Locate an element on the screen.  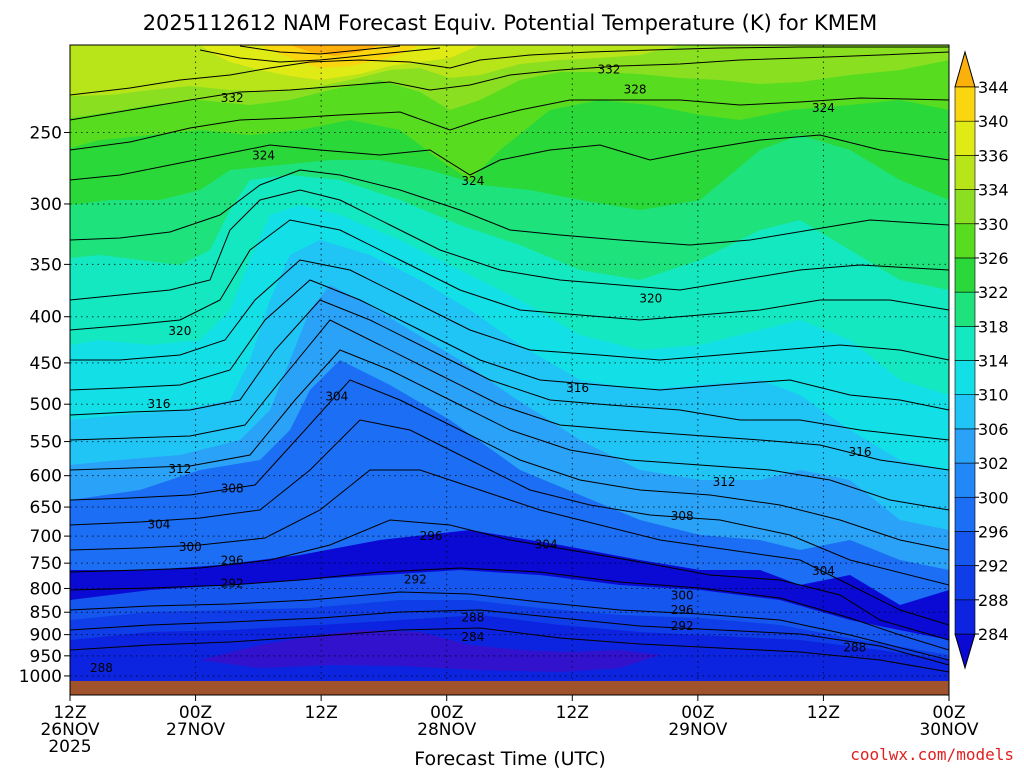
y-tick-label: 500 is located at coordinates (46, 405).